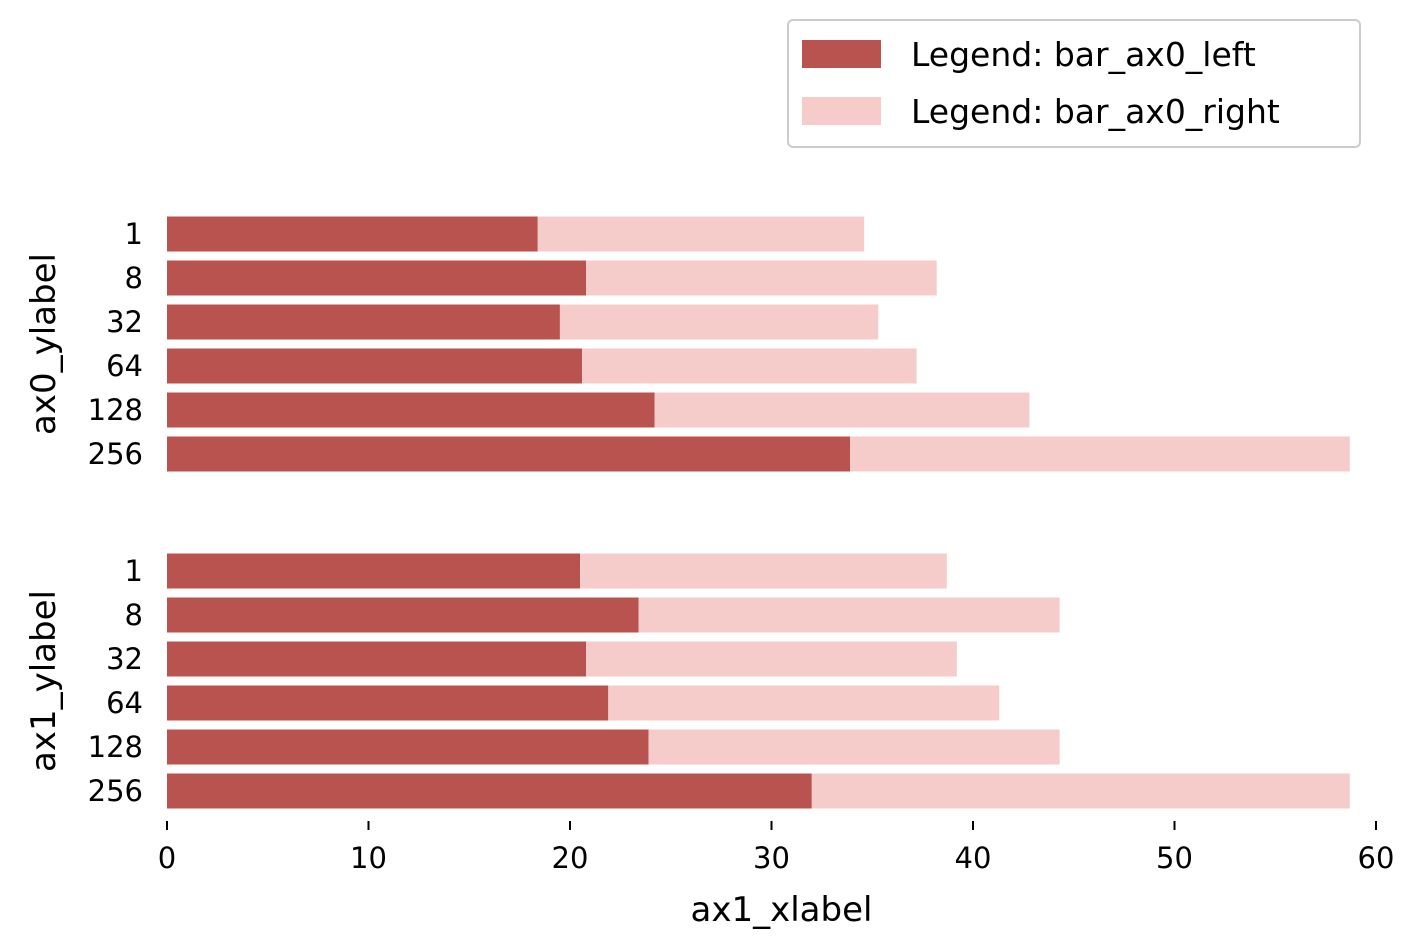  What do you see at coordinates (973, 858) in the screenshot?
I see `x-tick-label: 40` at bounding box center [973, 858].